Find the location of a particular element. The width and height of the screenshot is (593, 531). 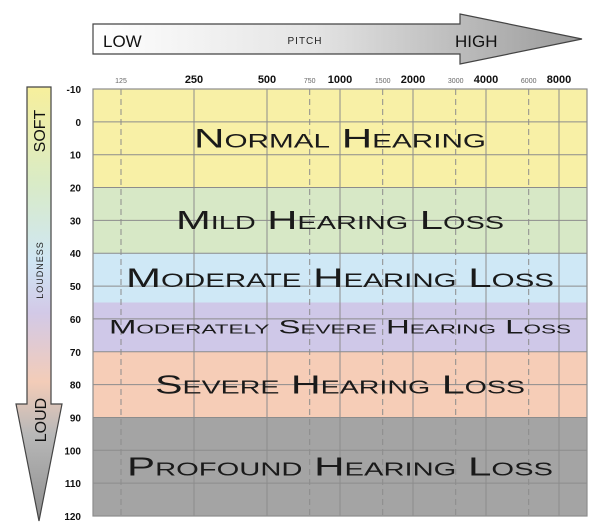

loudness-loud-label: LOUD is located at coordinates (41, 420).